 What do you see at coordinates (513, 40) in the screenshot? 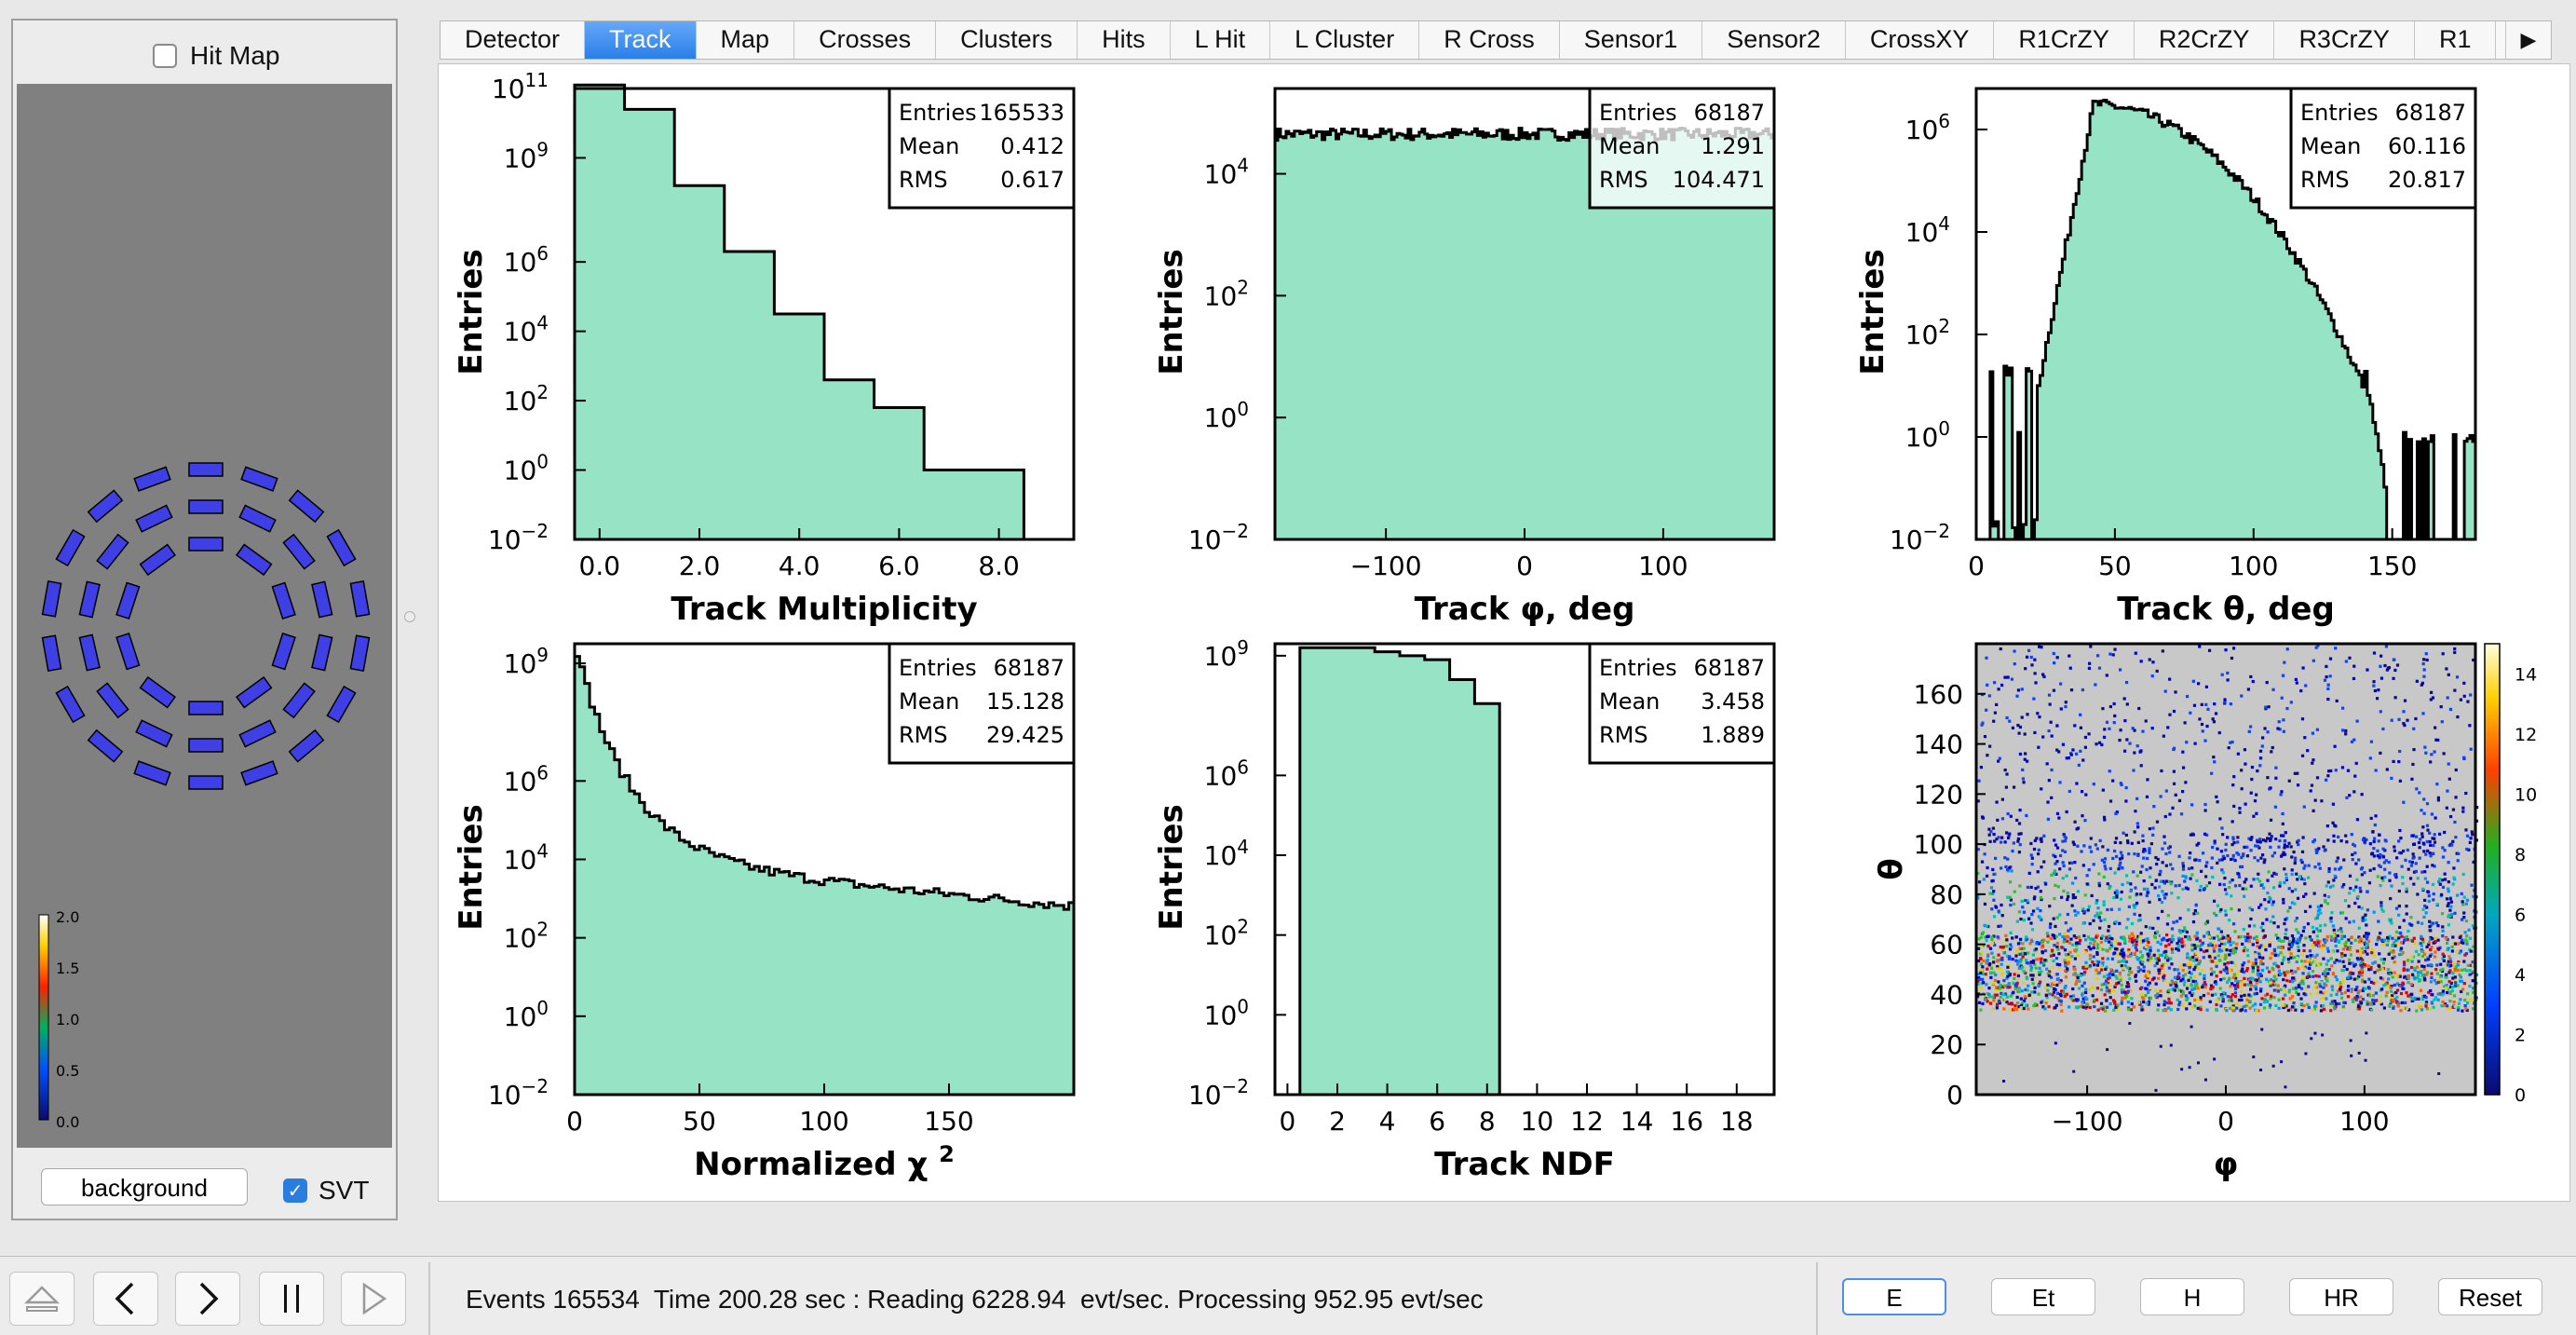
I see `tab-detector: Detector` at bounding box center [513, 40].